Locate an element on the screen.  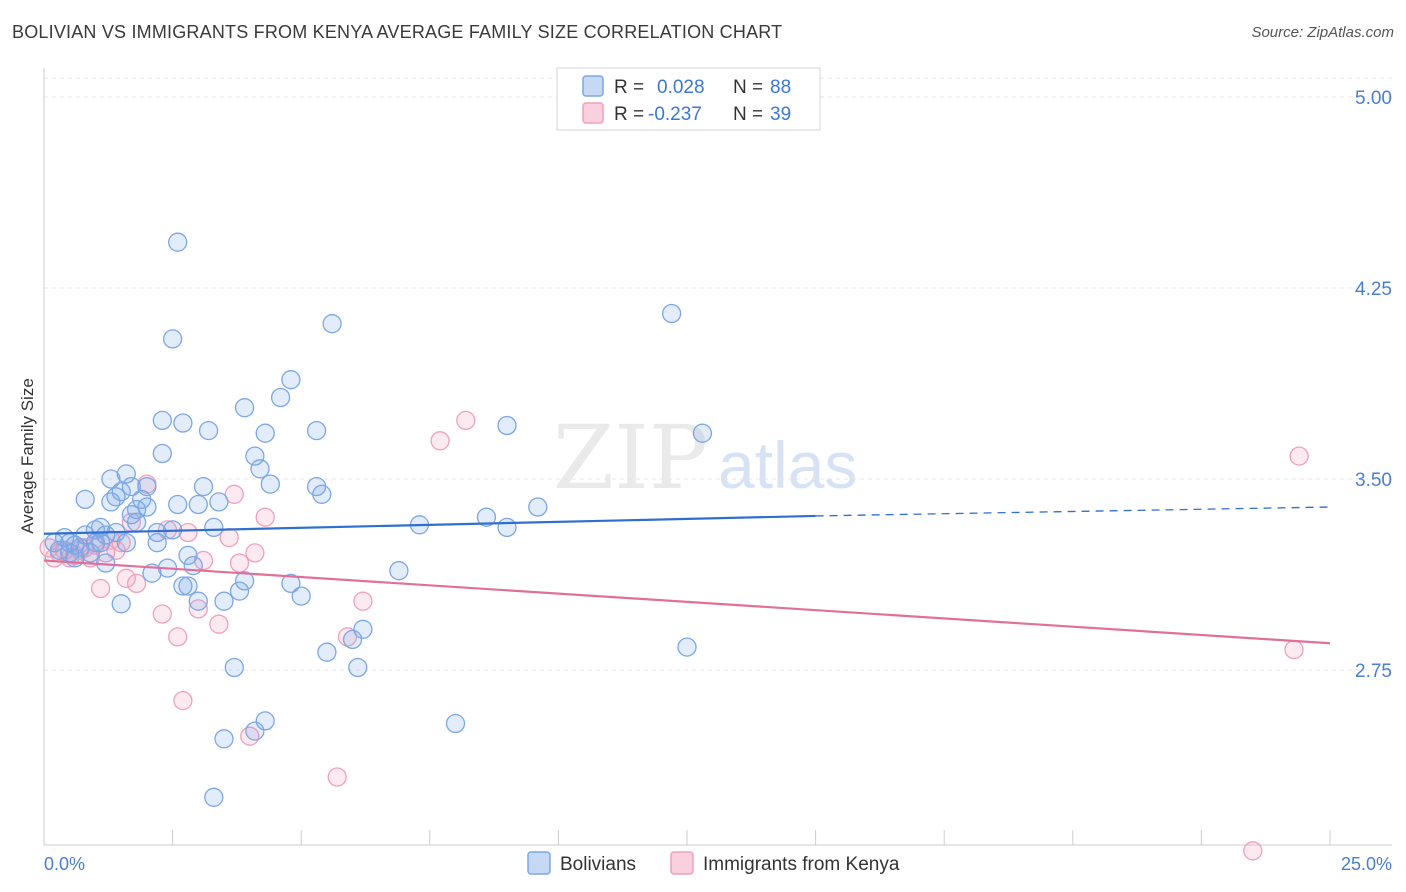
trend-line-bolivians-extension is located at coordinates (1073, 511).